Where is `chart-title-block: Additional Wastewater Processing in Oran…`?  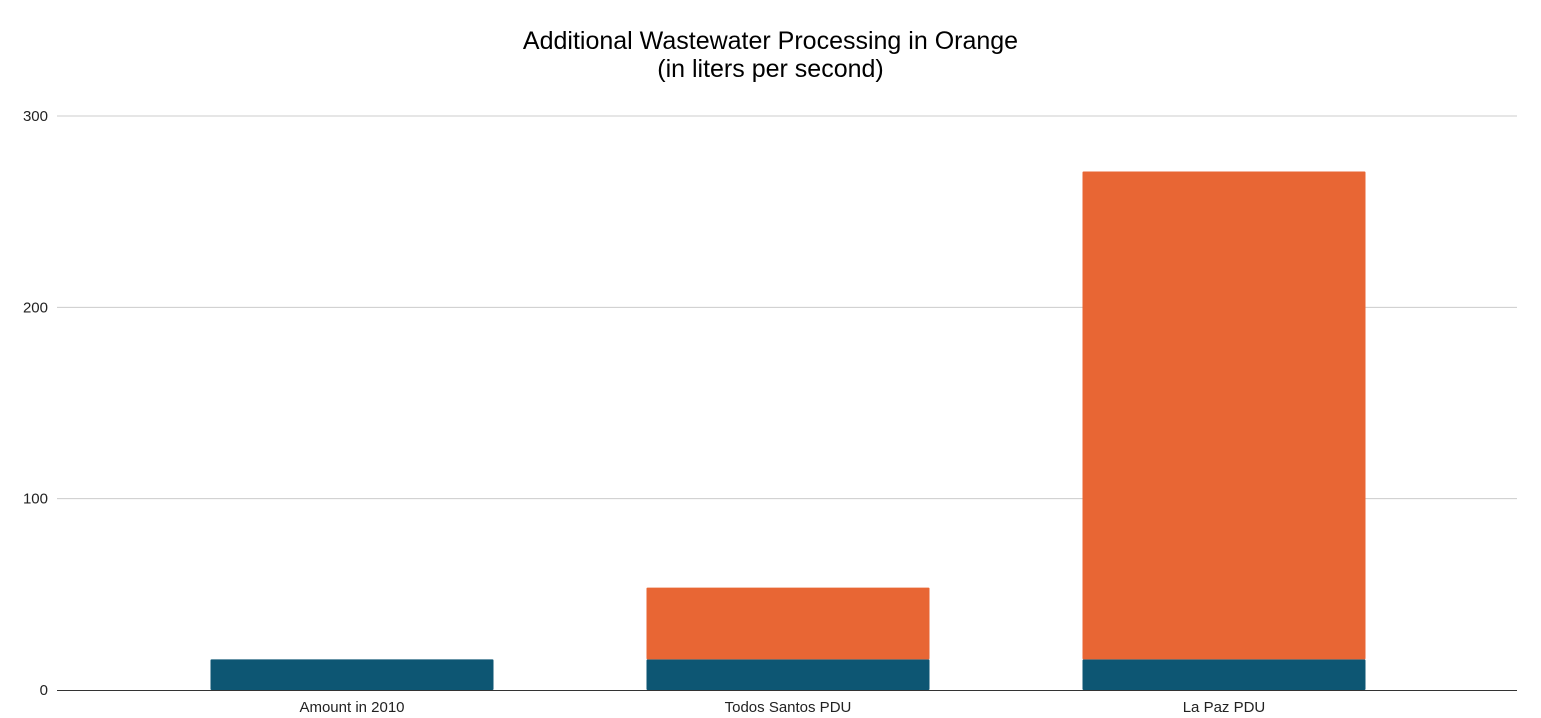
chart-title-block: Additional Wastewater Processing in Oran… is located at coordinates (770, 55).